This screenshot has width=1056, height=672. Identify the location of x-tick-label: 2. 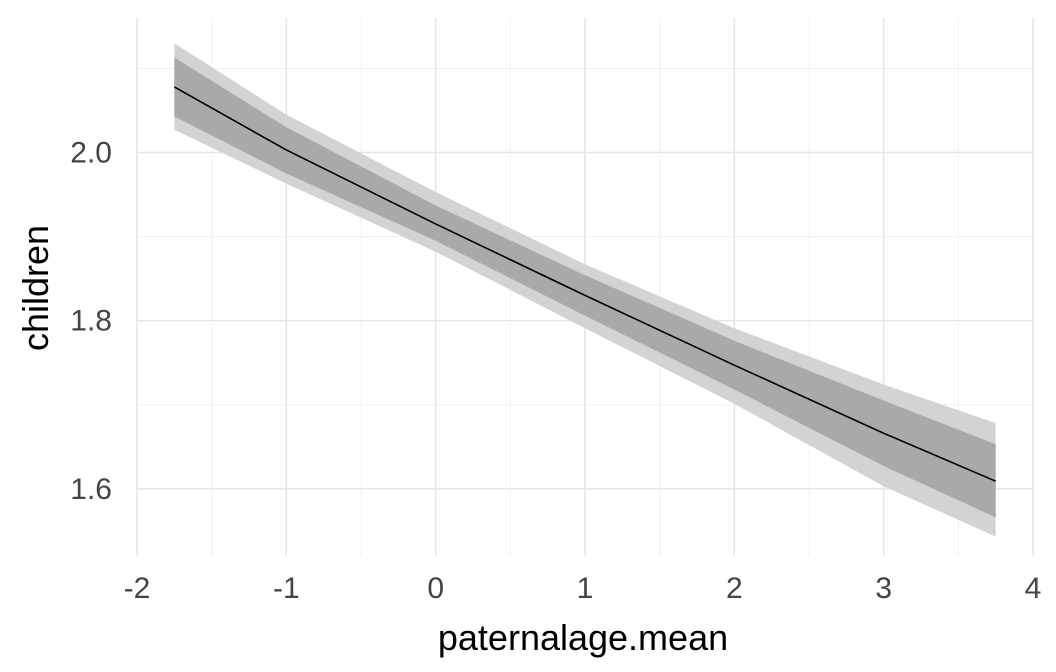
(734, 588).